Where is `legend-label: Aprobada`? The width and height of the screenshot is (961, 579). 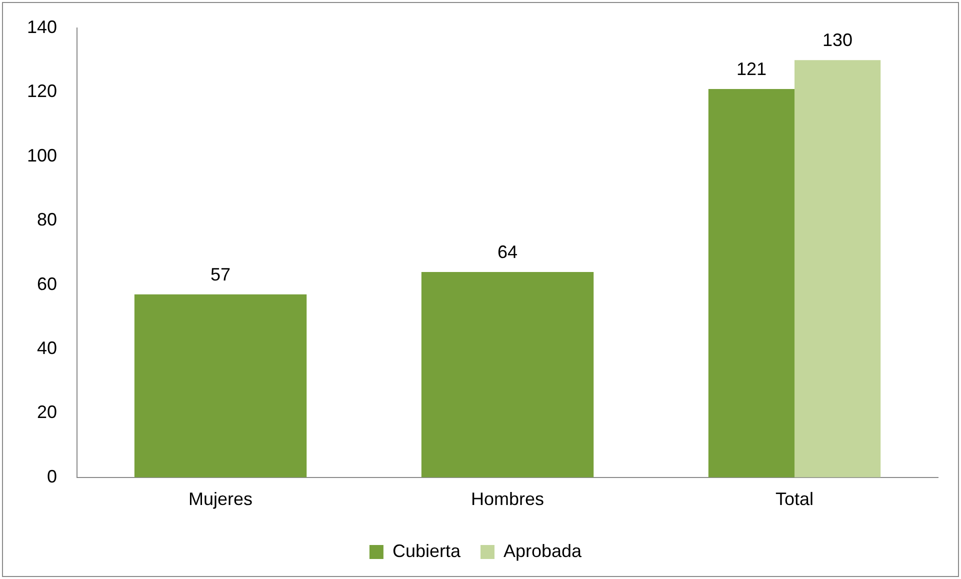
legend-label: Aprobada is located at coordinates (543, 550).